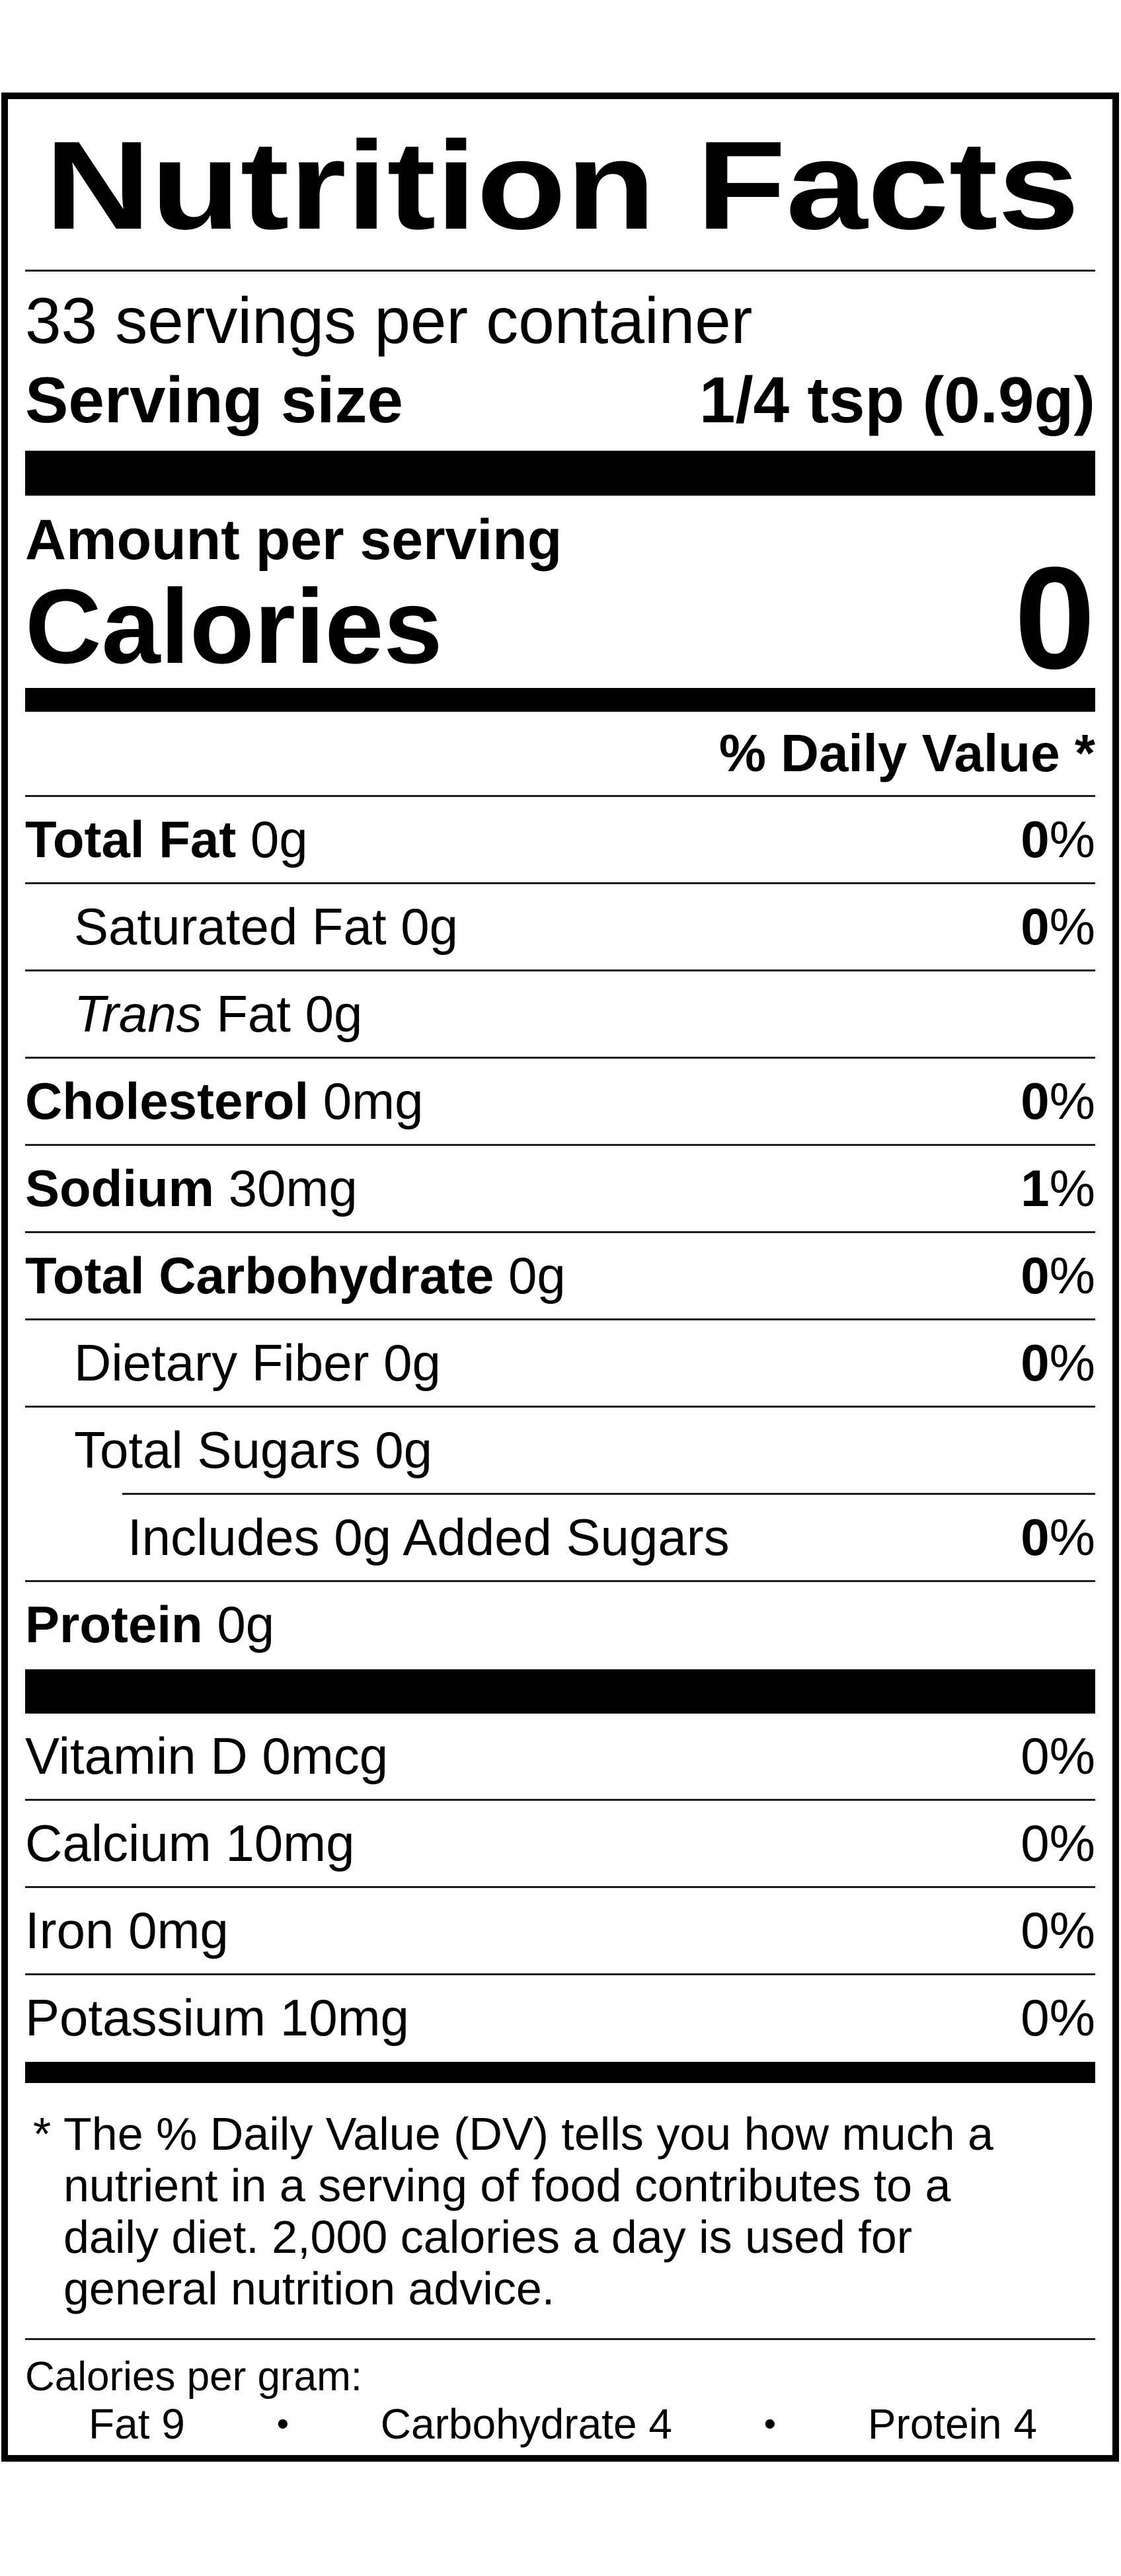  Describe the element at coordinates (239, 1624) in the screenshot. I see `row-protein-regular: 0g` at that location.